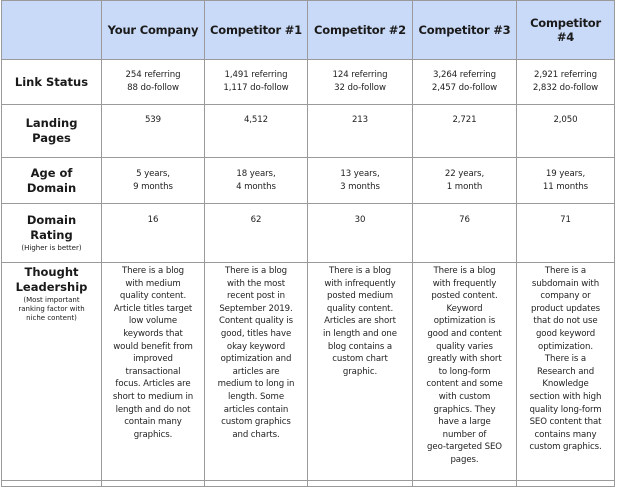  Describe the element at coordinates (360, 82) in the screenshot. I see `table-cell: 124 referring 32 do-follow` at that location.